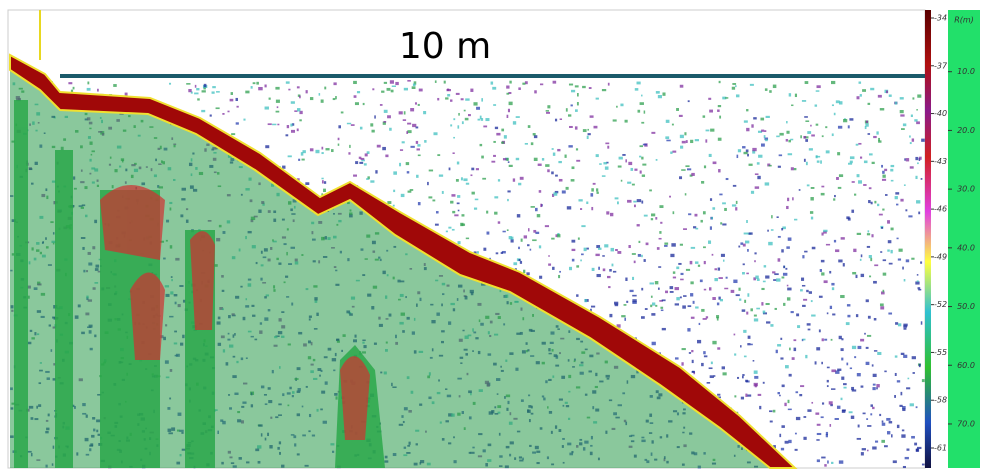 The height and width of the screenshot is (474, 983). I want to click on color-tick-label: -46, so click(940, 209).